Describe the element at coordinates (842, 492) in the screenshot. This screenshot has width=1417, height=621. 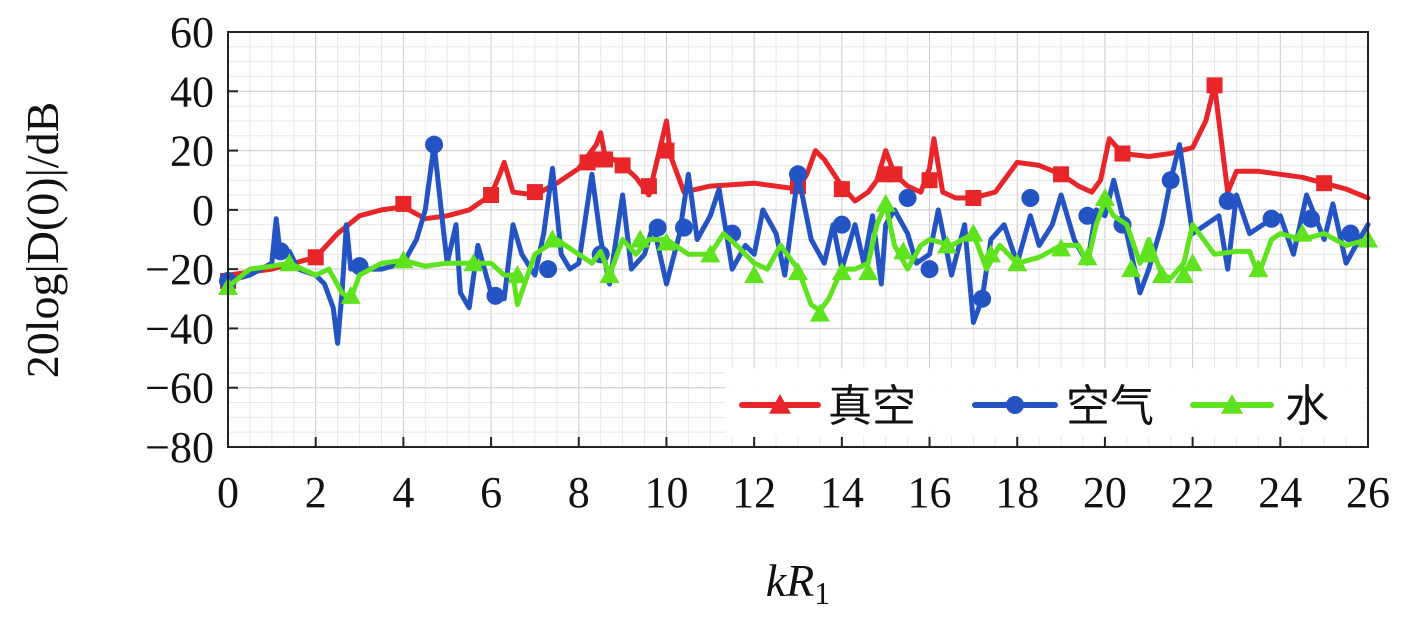
I see `x-tick-label: 14` at that location.